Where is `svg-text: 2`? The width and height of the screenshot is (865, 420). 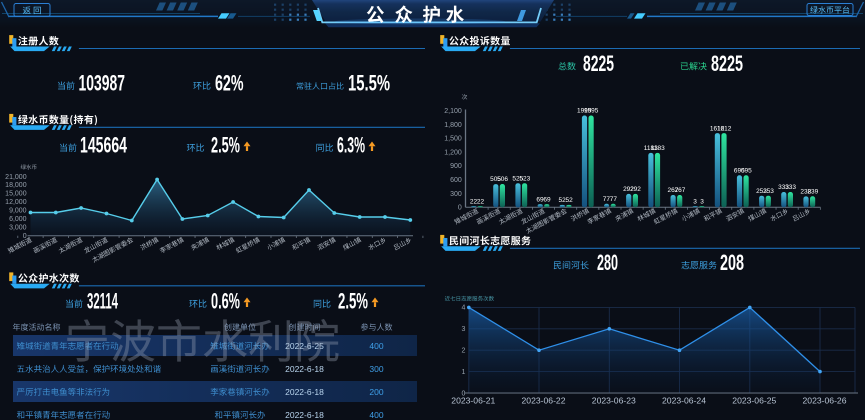
svg-text: 2 is located at coordinates (463, 351).